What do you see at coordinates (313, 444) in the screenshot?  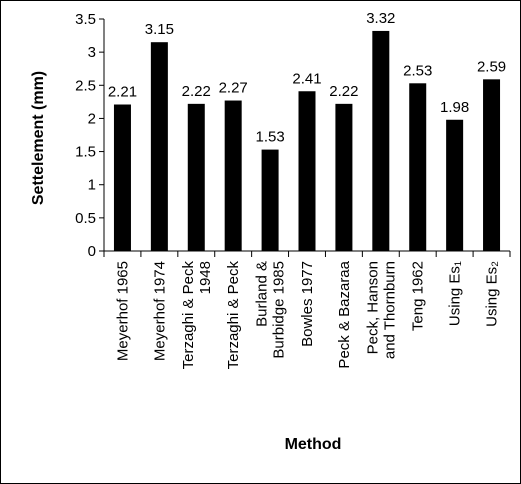 I see `x-axis-title: Method` at bounding box center [313, 444].